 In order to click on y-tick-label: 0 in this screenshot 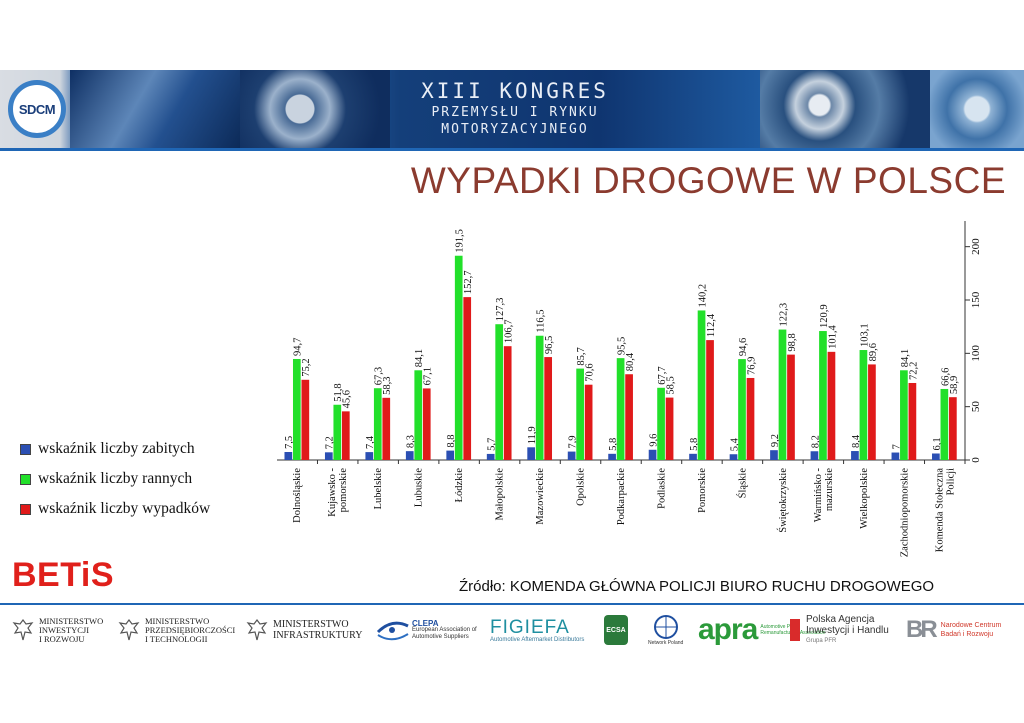, I will do `click(976, 460)`.